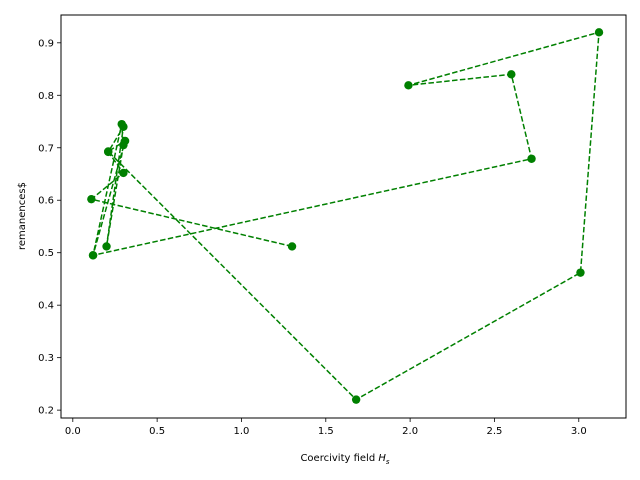  Describe the element at coordinates (388, 462) in the screenshot. I see `x-axis-label-subscript: s` at that location.